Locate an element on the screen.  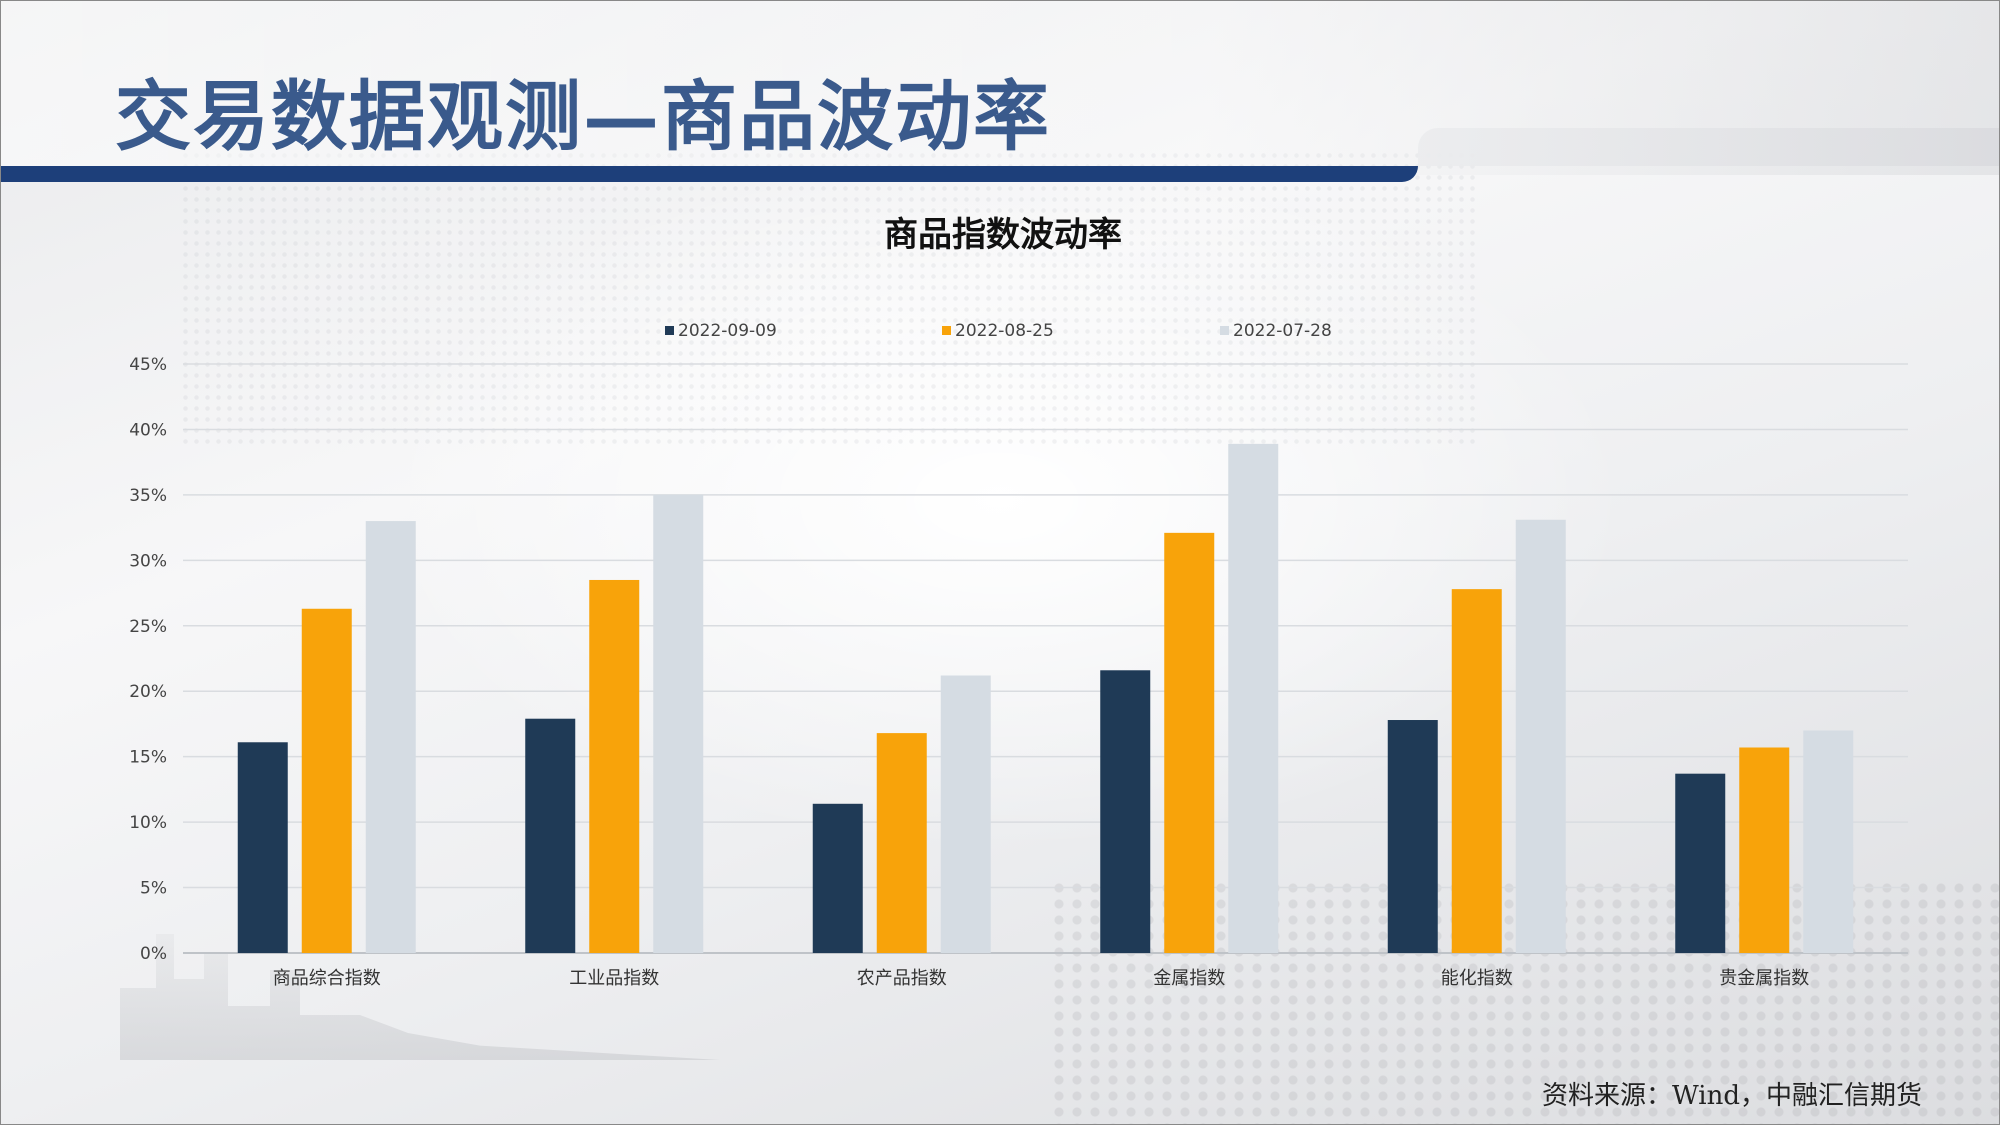
data-source-note: 资料来源：Wind，中融汇信期货 is located at coordinates (1732, 1096).